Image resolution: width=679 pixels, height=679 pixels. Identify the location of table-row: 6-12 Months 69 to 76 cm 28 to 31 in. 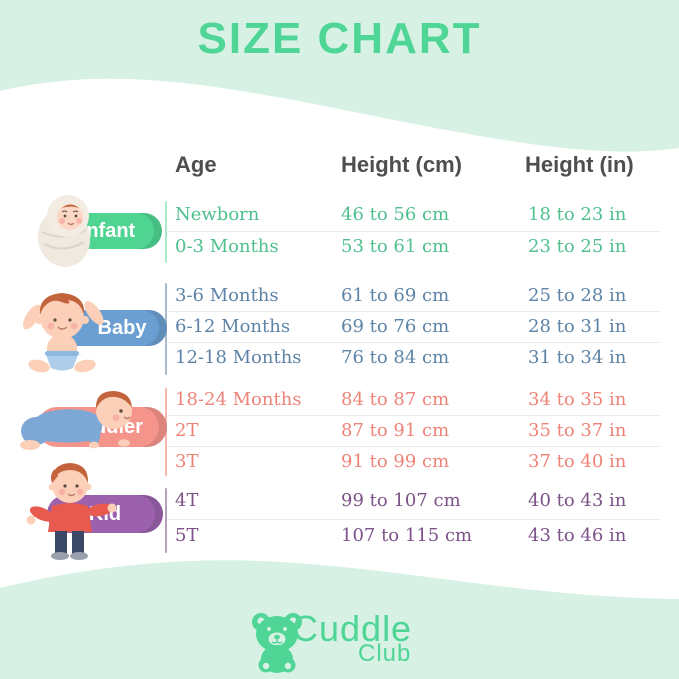
(339, 327).